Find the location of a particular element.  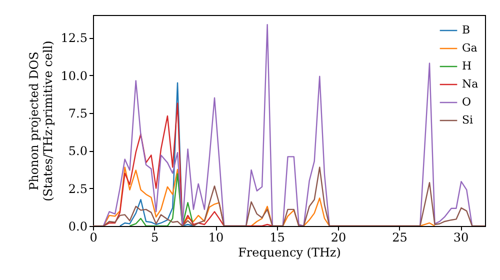

x-tick-label: 30 is located at coordinates (461, 237).